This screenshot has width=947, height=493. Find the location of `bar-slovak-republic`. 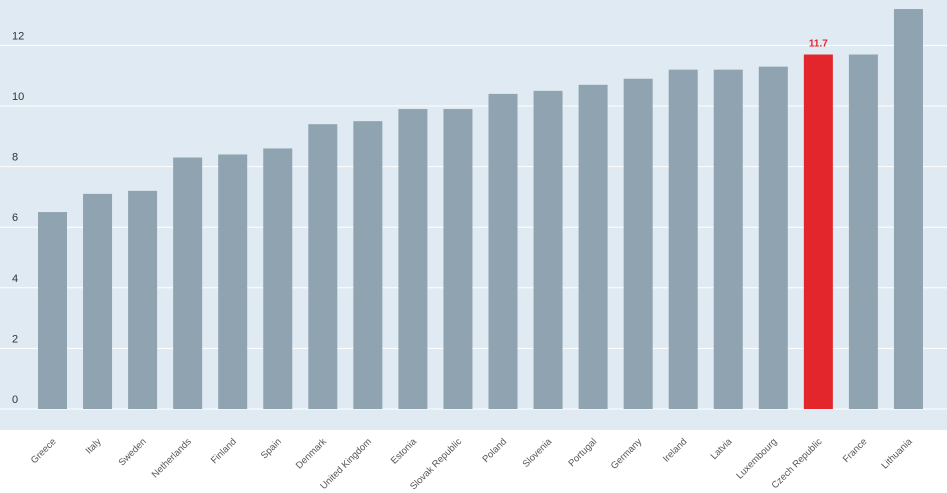

bar-slovak-republic is located at coordinates (458, 259).